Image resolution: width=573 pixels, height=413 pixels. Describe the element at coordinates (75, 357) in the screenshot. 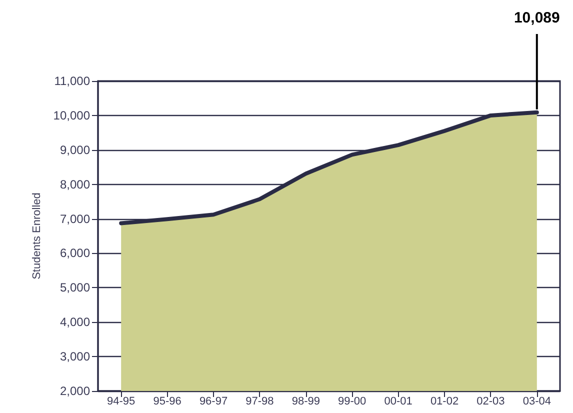

I see `y-tick-label: 3,000` at that location.